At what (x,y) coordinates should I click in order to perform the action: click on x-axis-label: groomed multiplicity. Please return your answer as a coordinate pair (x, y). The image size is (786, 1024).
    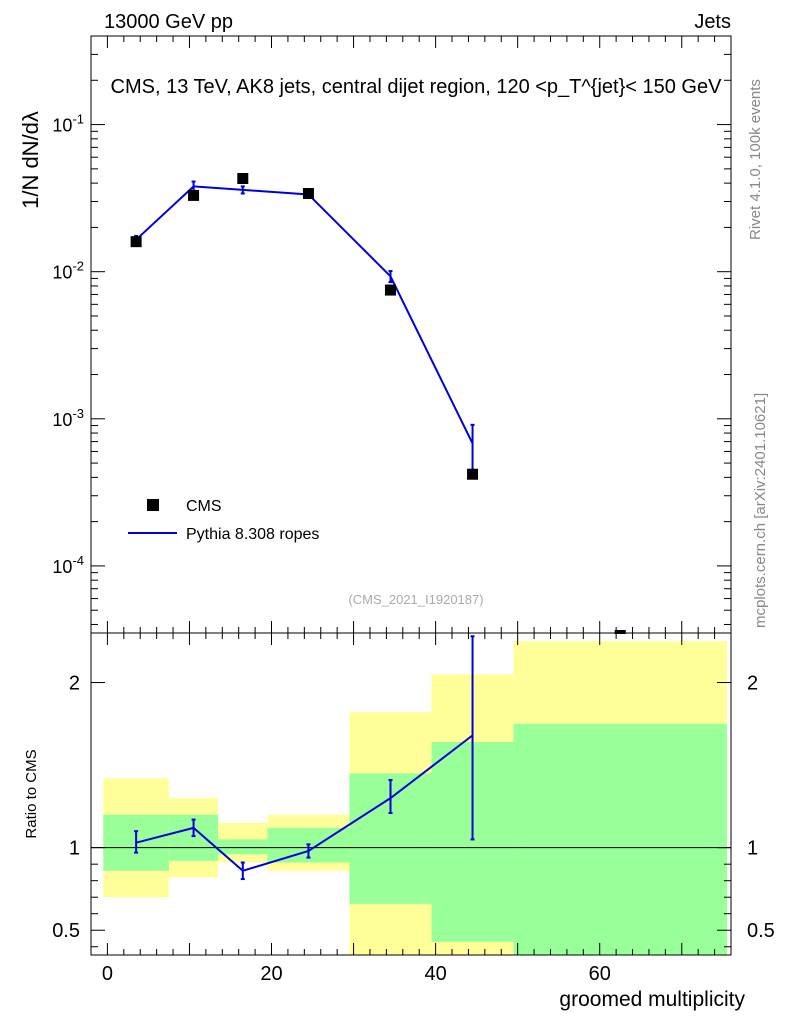
    Looking at the image, I should click on (652, 999).